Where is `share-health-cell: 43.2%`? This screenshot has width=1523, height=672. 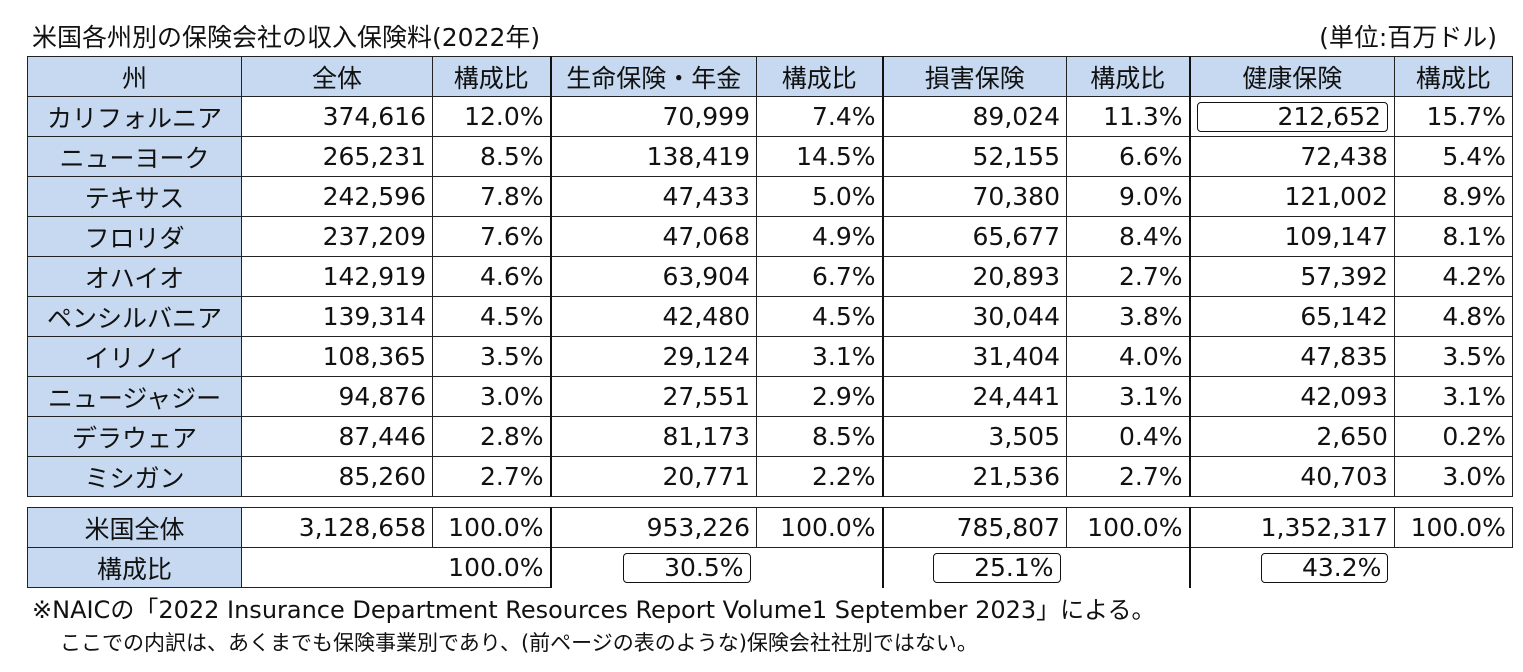 share-health-cell: 43.2% is located at coordinates (1291, 567).